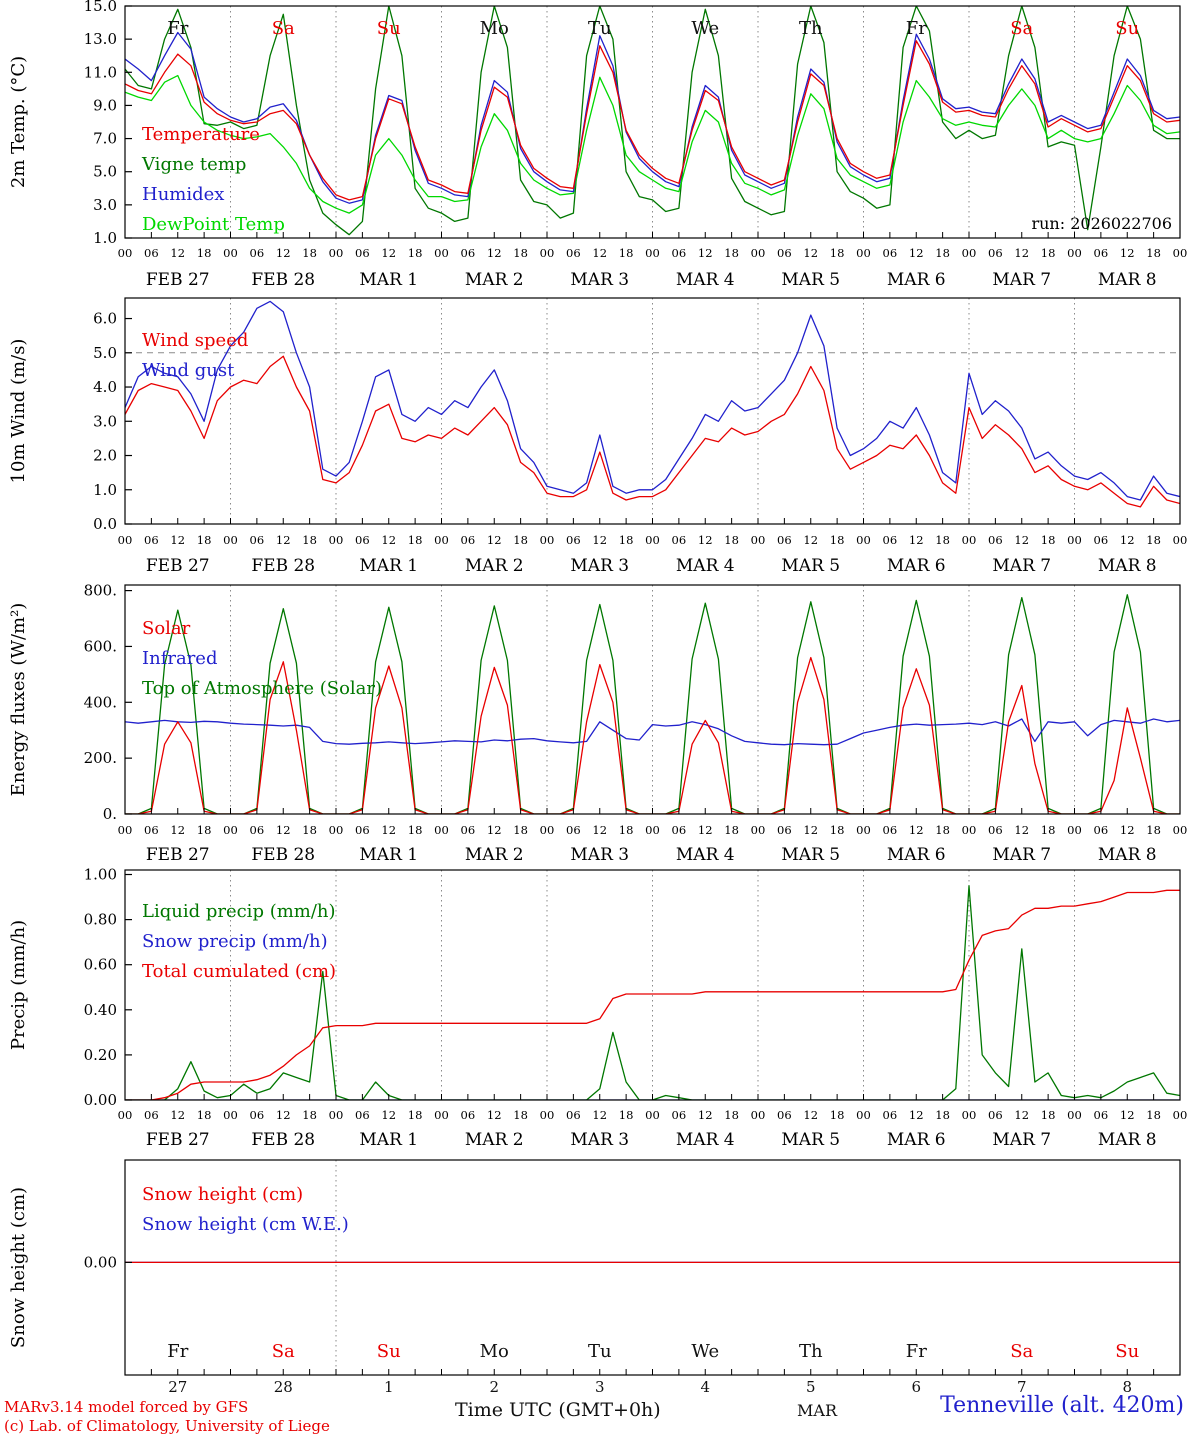 Image resolution: width=1194 pixels, height=1440 pixels. What do you see at coordinates (108, 1262) in the screenshot?
I see `y-ticks: 0.00` at bounding box center [108, 1262].